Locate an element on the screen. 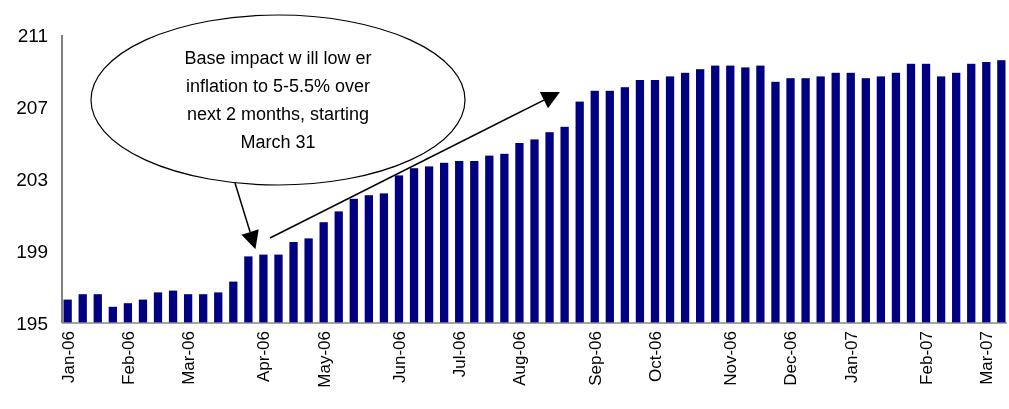 The width and height of the screenshot is (1009, 409). x-tick-label: Oct-06 is located at coordinates (655, 357).